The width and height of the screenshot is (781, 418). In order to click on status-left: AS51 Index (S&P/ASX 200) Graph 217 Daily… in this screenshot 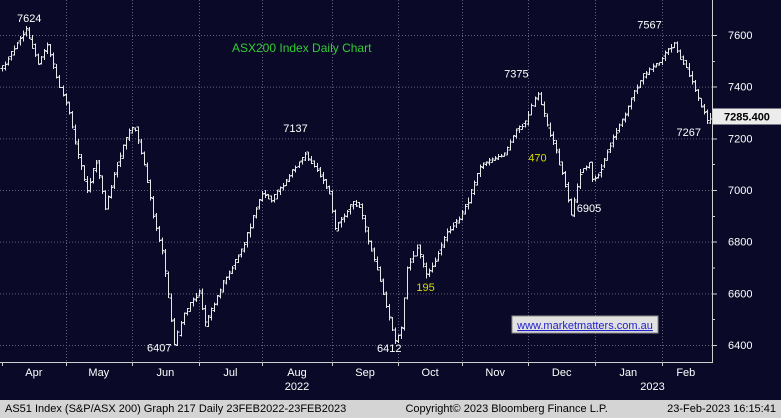, I will do `click(176, 409)`.